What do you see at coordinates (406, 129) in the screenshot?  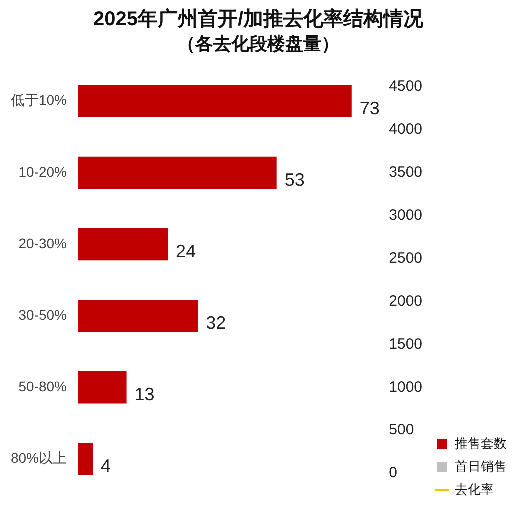 I see `y2-tick-label: 4000` at bounding box center [406, 129].